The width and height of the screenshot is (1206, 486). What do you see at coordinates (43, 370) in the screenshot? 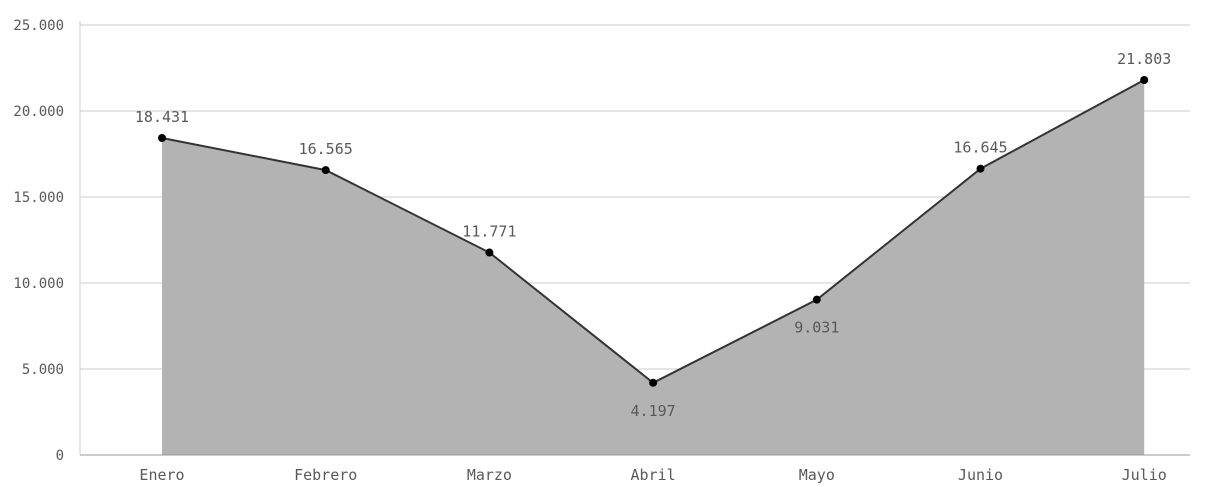
I see `y-tick-label: 5.000` at bounding box center [43, 370].